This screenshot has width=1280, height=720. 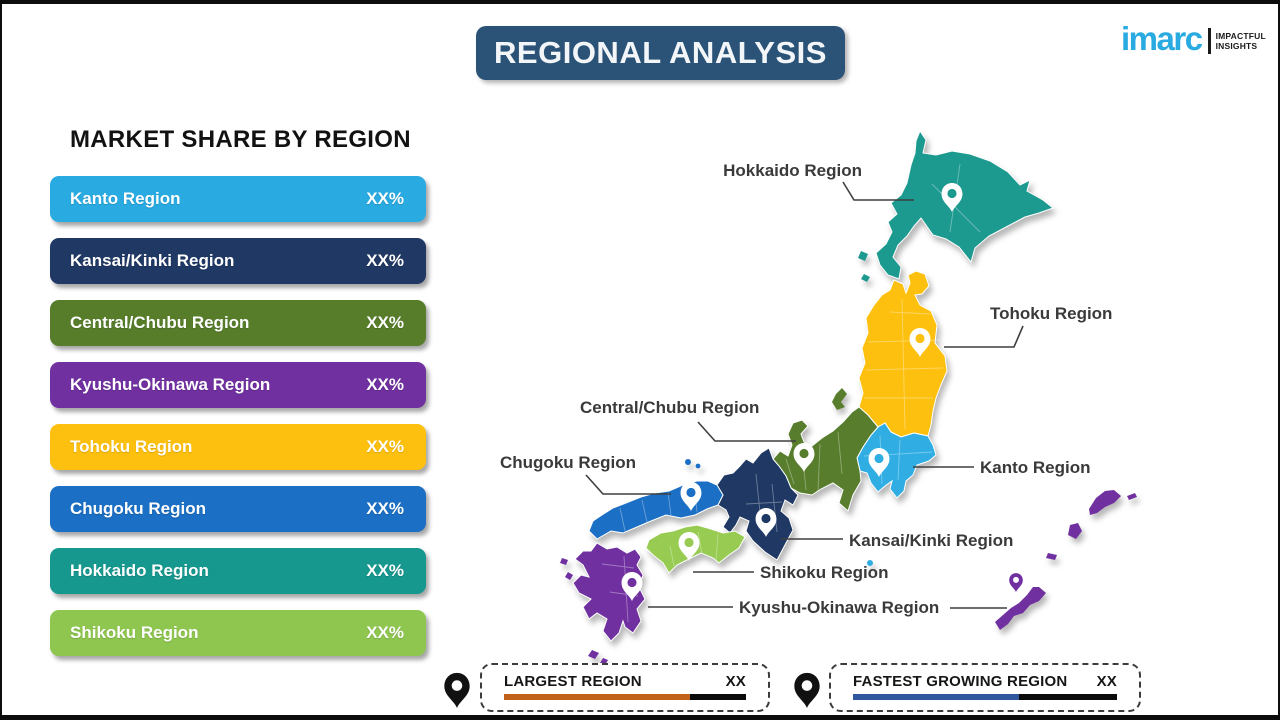 I want to click on region-share-row-kanto: Kanto Region XX%, so click(x=238, y=199).